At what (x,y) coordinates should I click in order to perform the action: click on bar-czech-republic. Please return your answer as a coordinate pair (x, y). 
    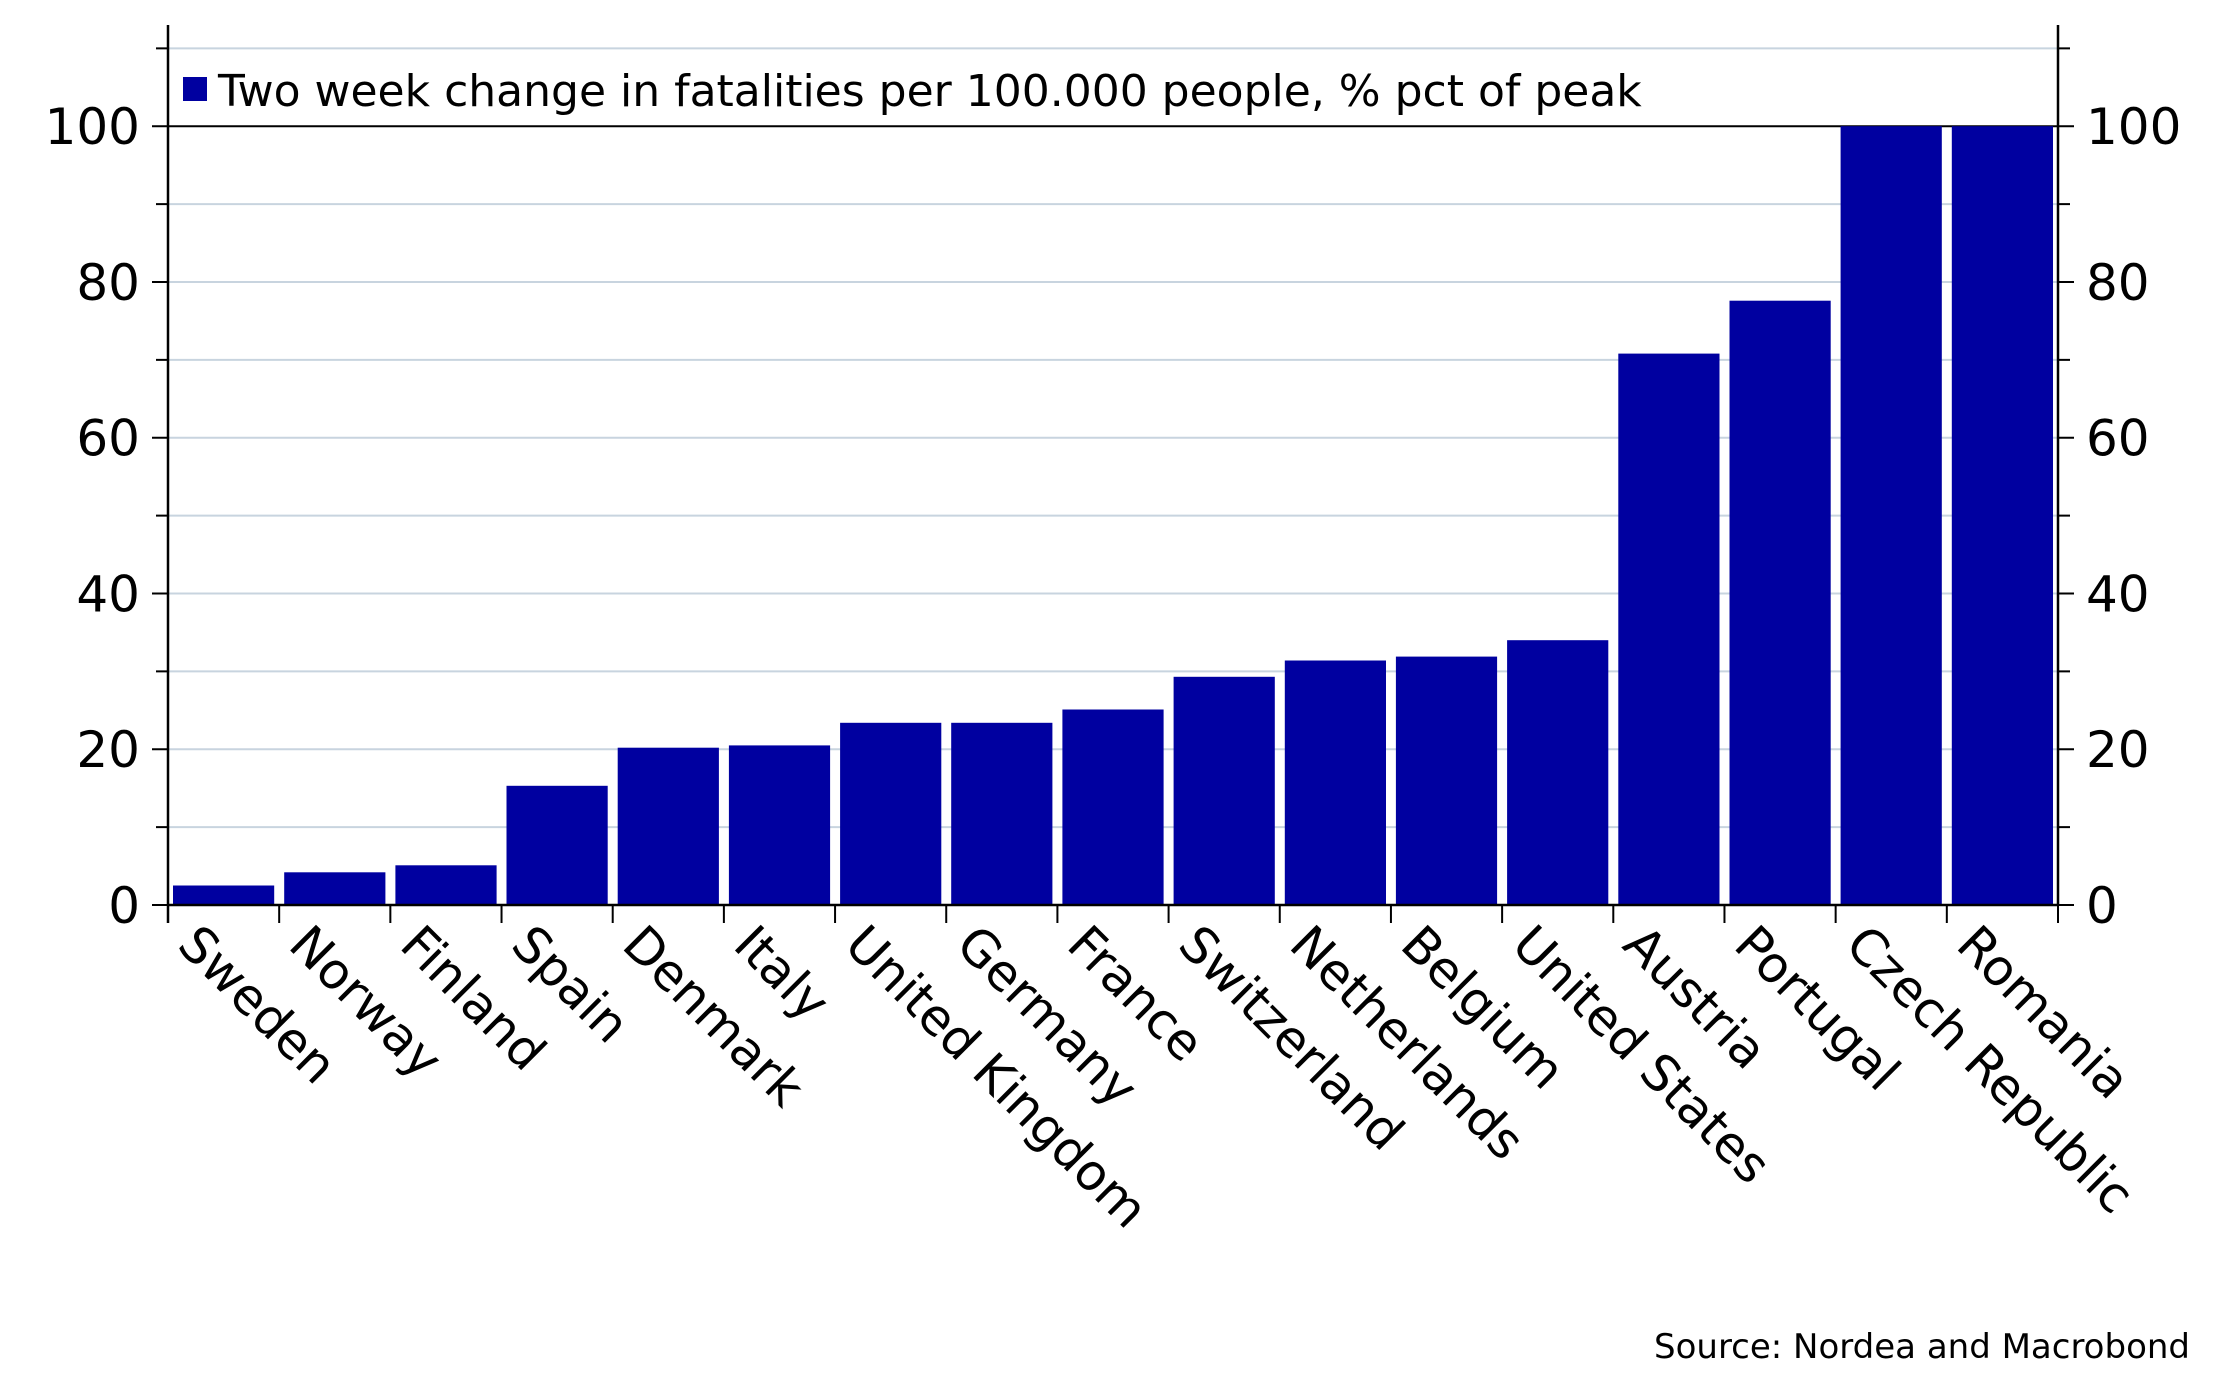
    Looking at the image, I should click on (1891, 515).